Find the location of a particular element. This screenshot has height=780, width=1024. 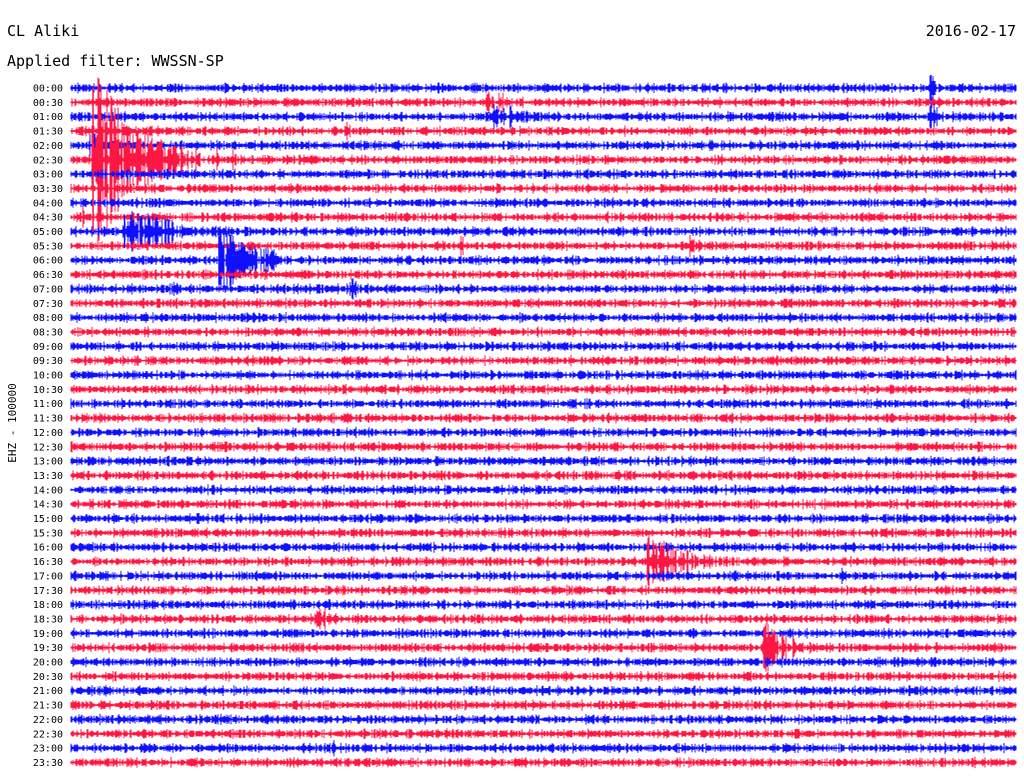

tick-label: 23:30 is located at coordinates (48, 763).